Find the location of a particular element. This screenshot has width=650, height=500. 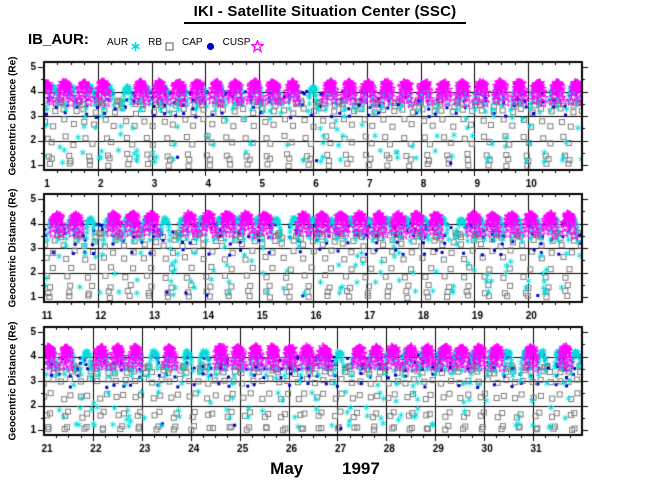

x-axis-month: May is located at coordinates (287, 468).